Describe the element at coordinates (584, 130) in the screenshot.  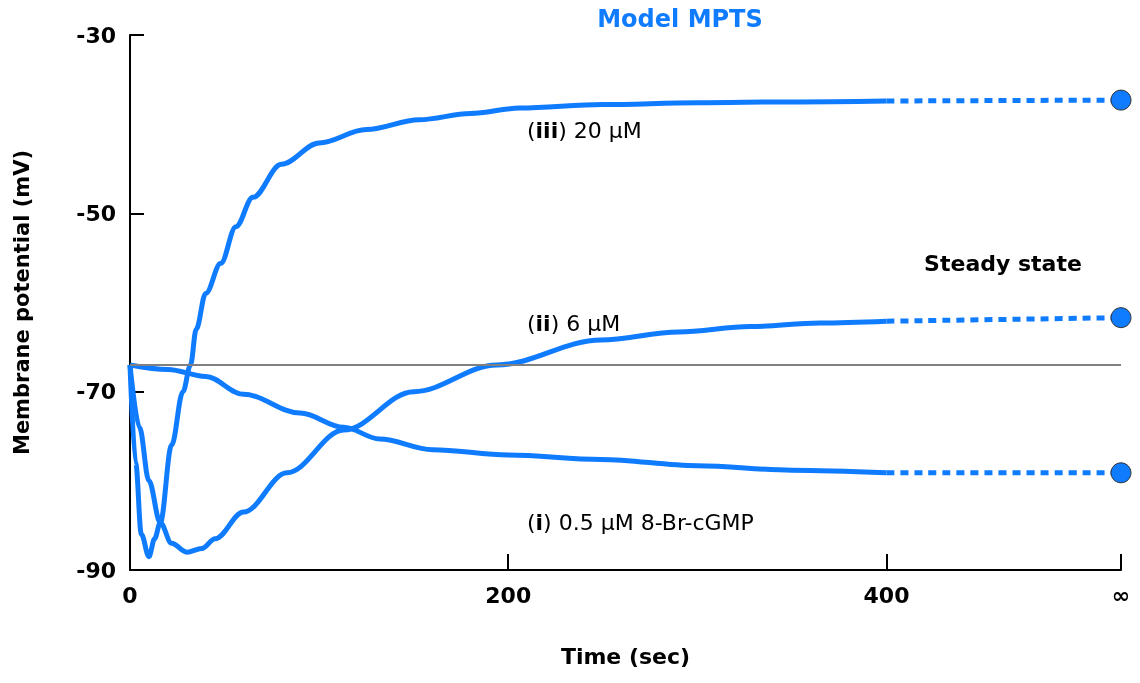
I see `series-label: (iii) 20 μM` at that location.